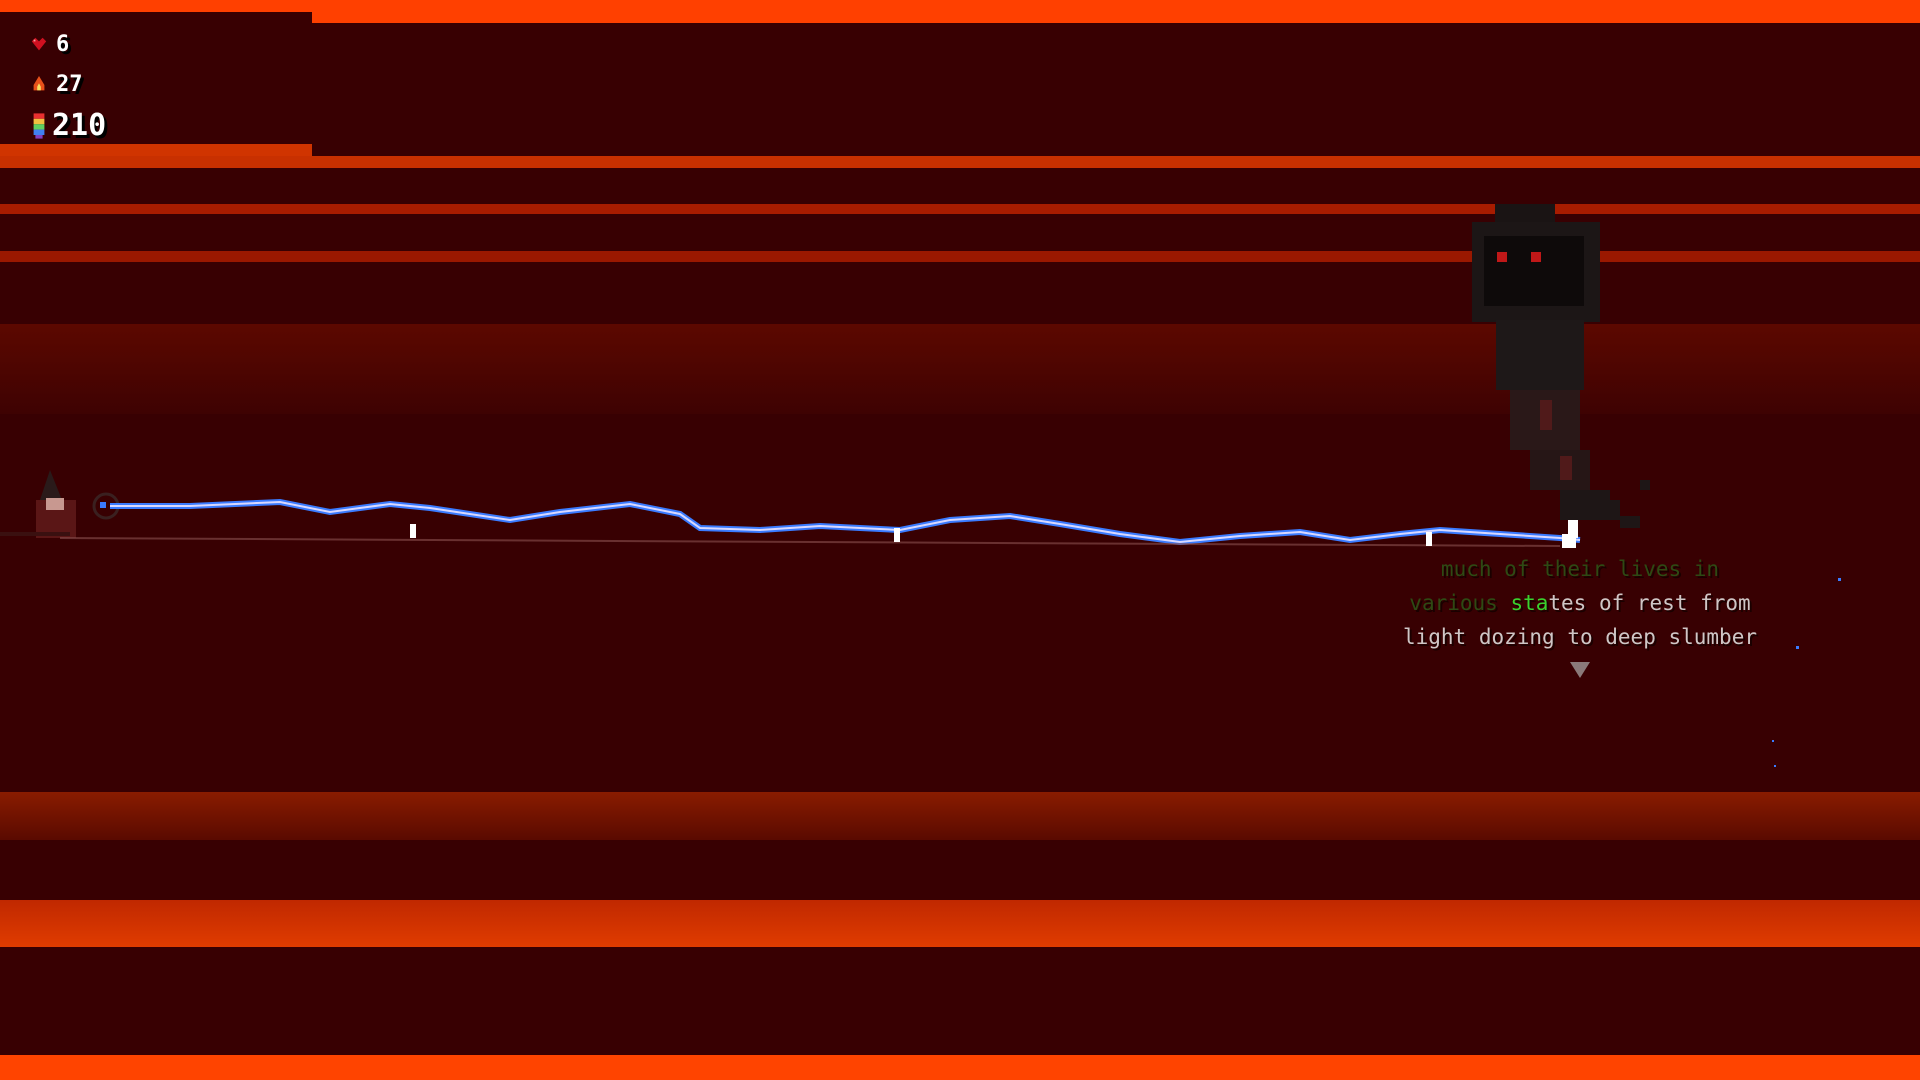  I want to click on dialogue-line-2: various states of rest from, so click(1580, 603).